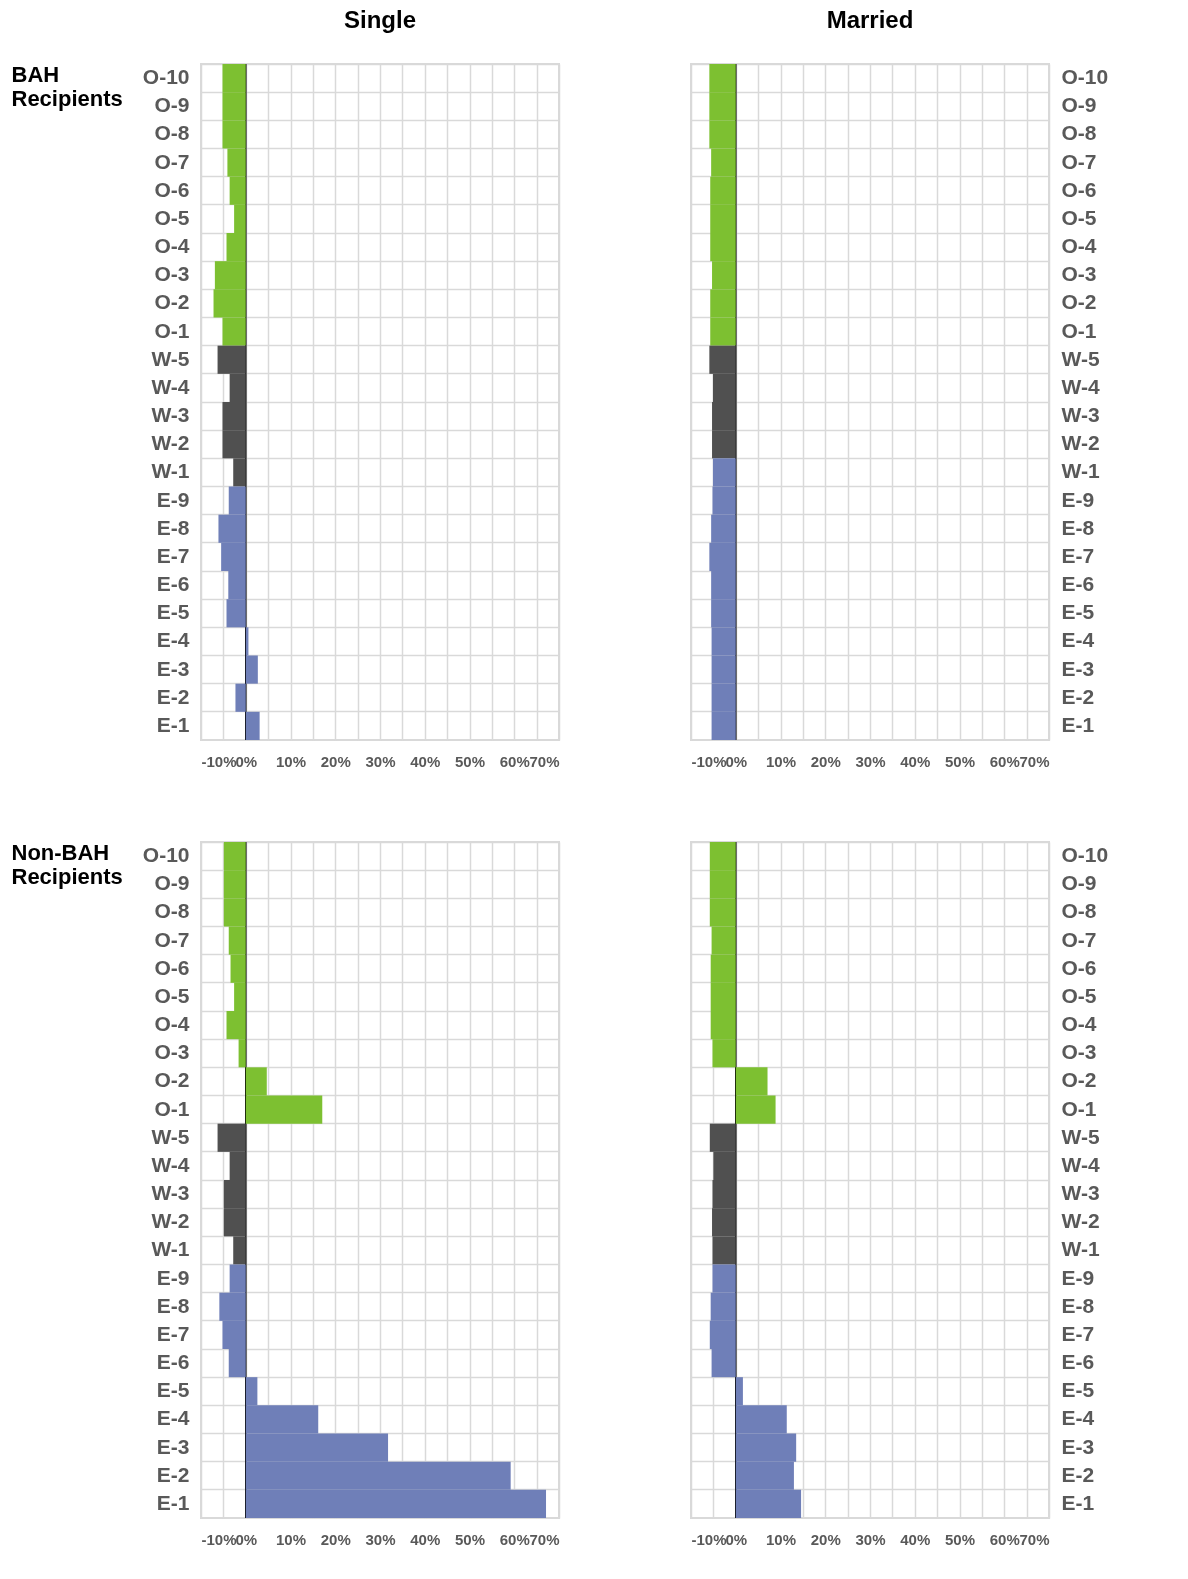  What do you see at coordinates (380, 19) in the screenshot?
I see `chart-title: Single` at bounding box center [380, 19].